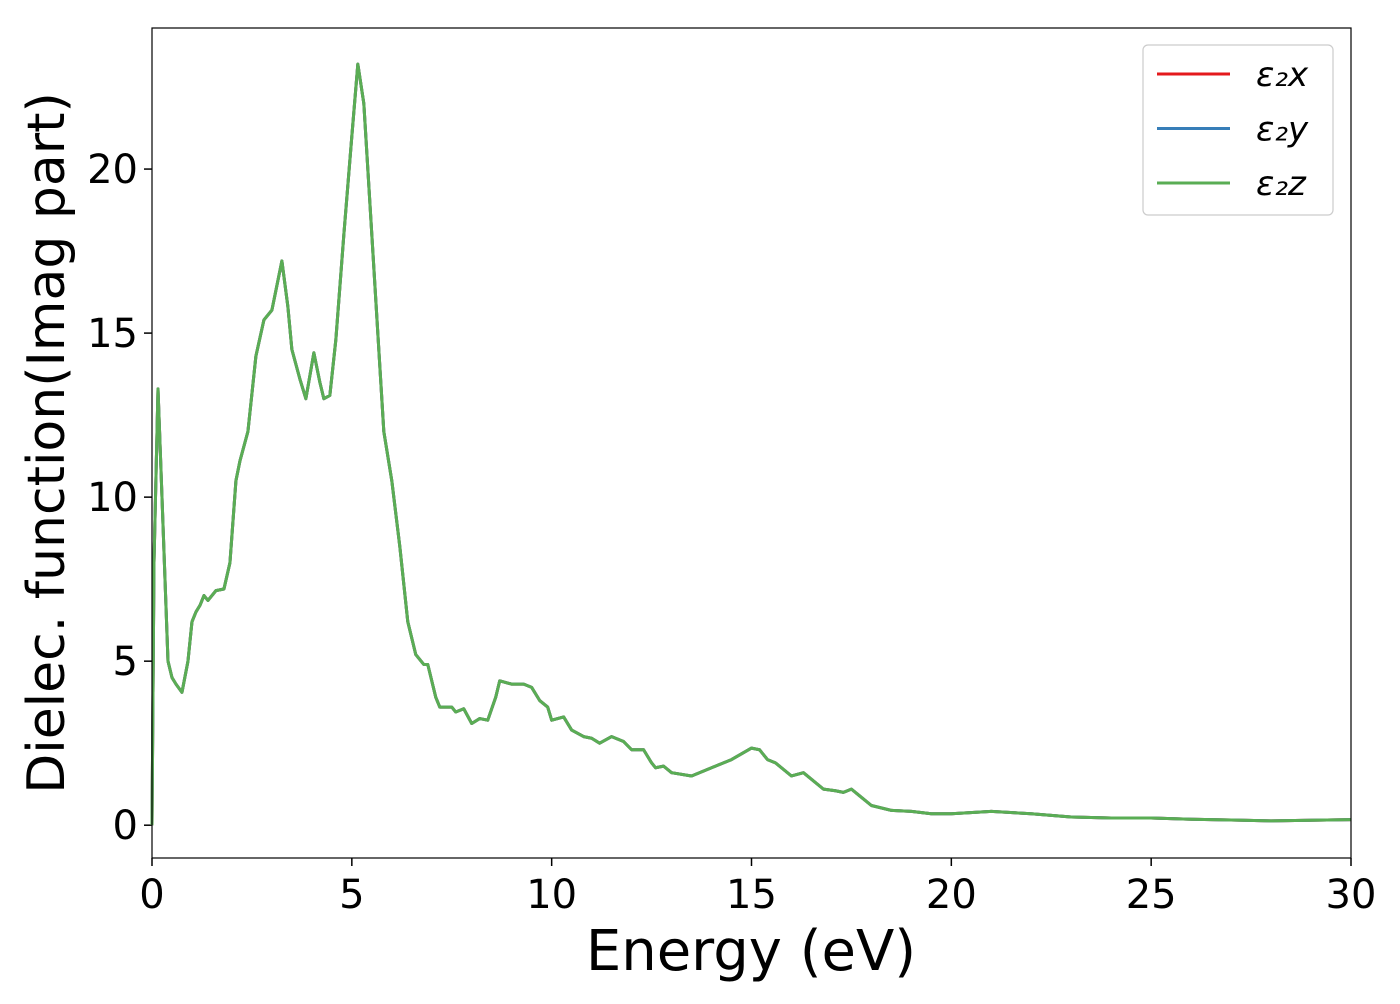 Image resolution: width=1400 pixels, height=1004 pixels. Describe the element at coordinates (1238, 130) in the screenshot. I see `legend-box` at that location.